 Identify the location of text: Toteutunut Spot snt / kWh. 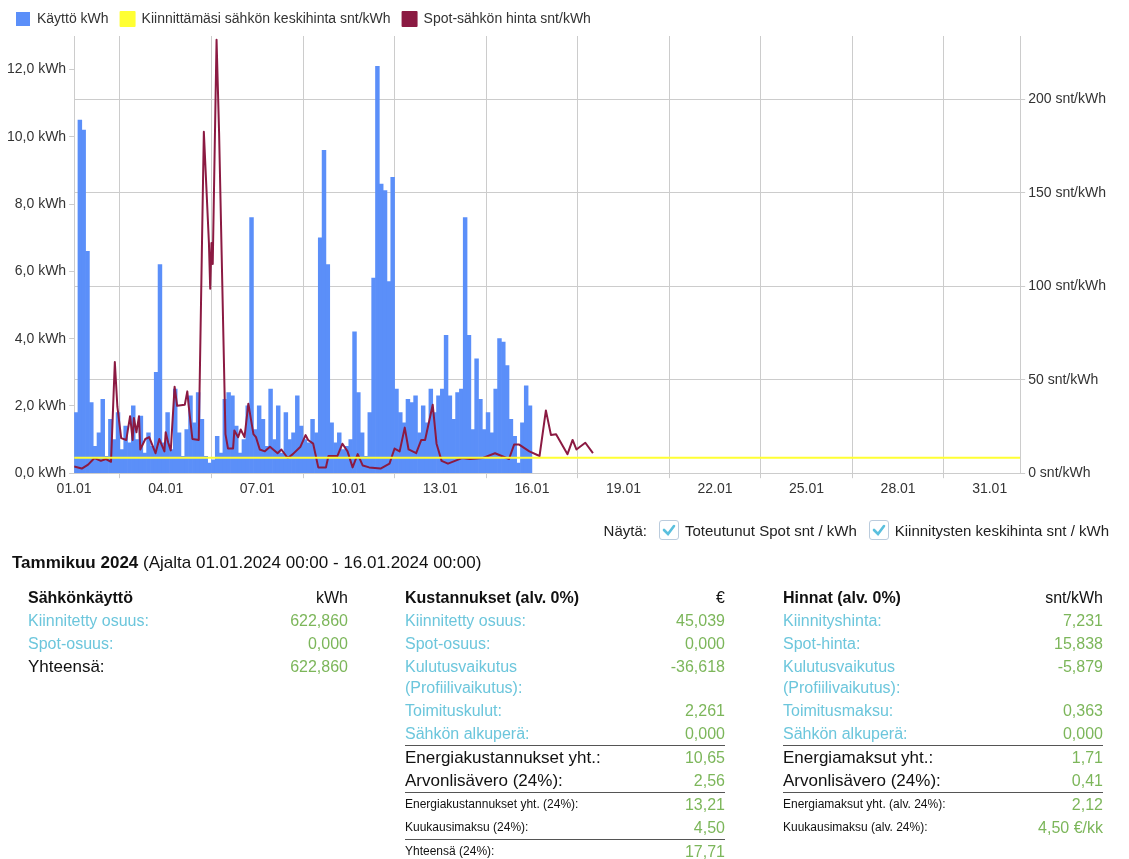
(770, 530).